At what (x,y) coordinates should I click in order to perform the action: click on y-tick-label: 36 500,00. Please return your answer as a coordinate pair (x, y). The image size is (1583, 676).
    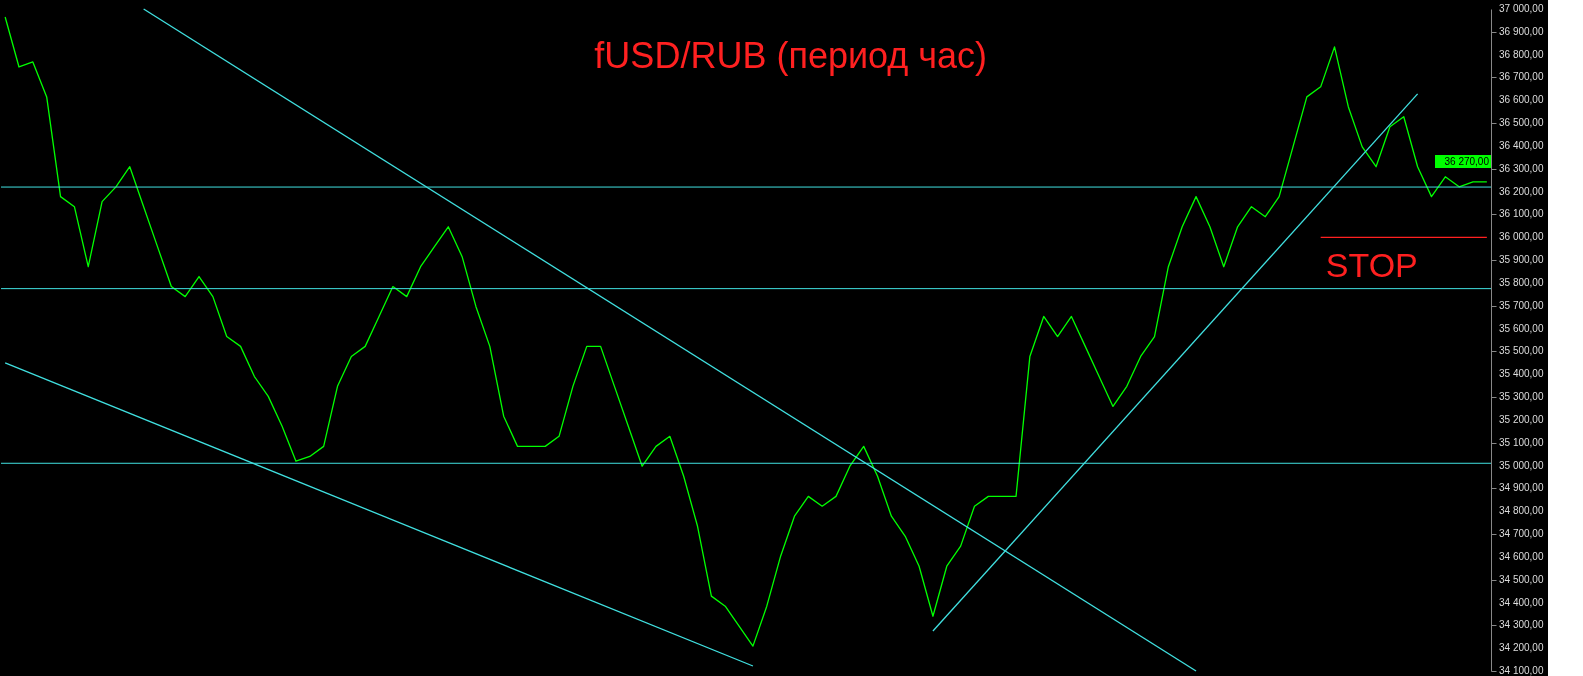
    Looking at the image, I should click on (1521, 123).